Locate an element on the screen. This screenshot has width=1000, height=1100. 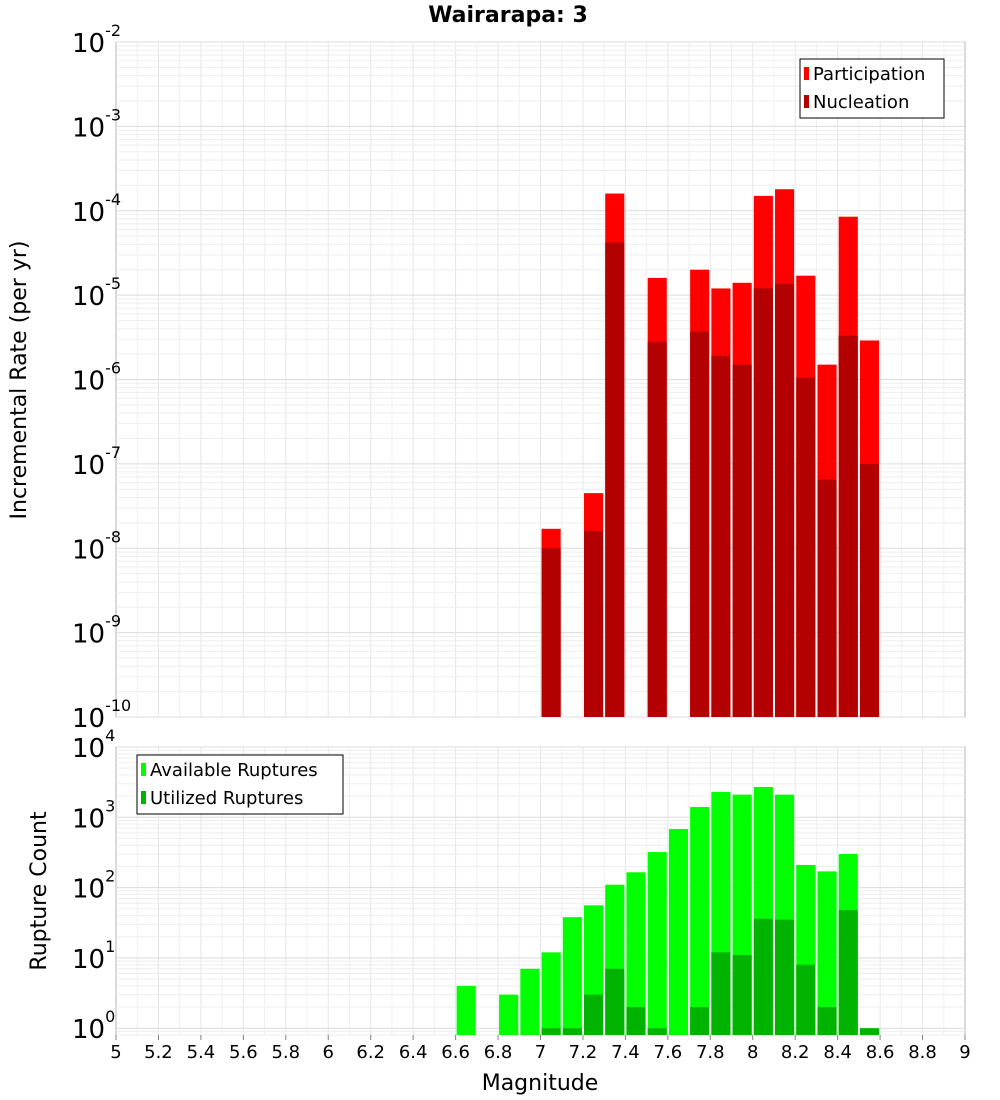
x-tick-label: 7.8 is located at coordinates (710, 1052).